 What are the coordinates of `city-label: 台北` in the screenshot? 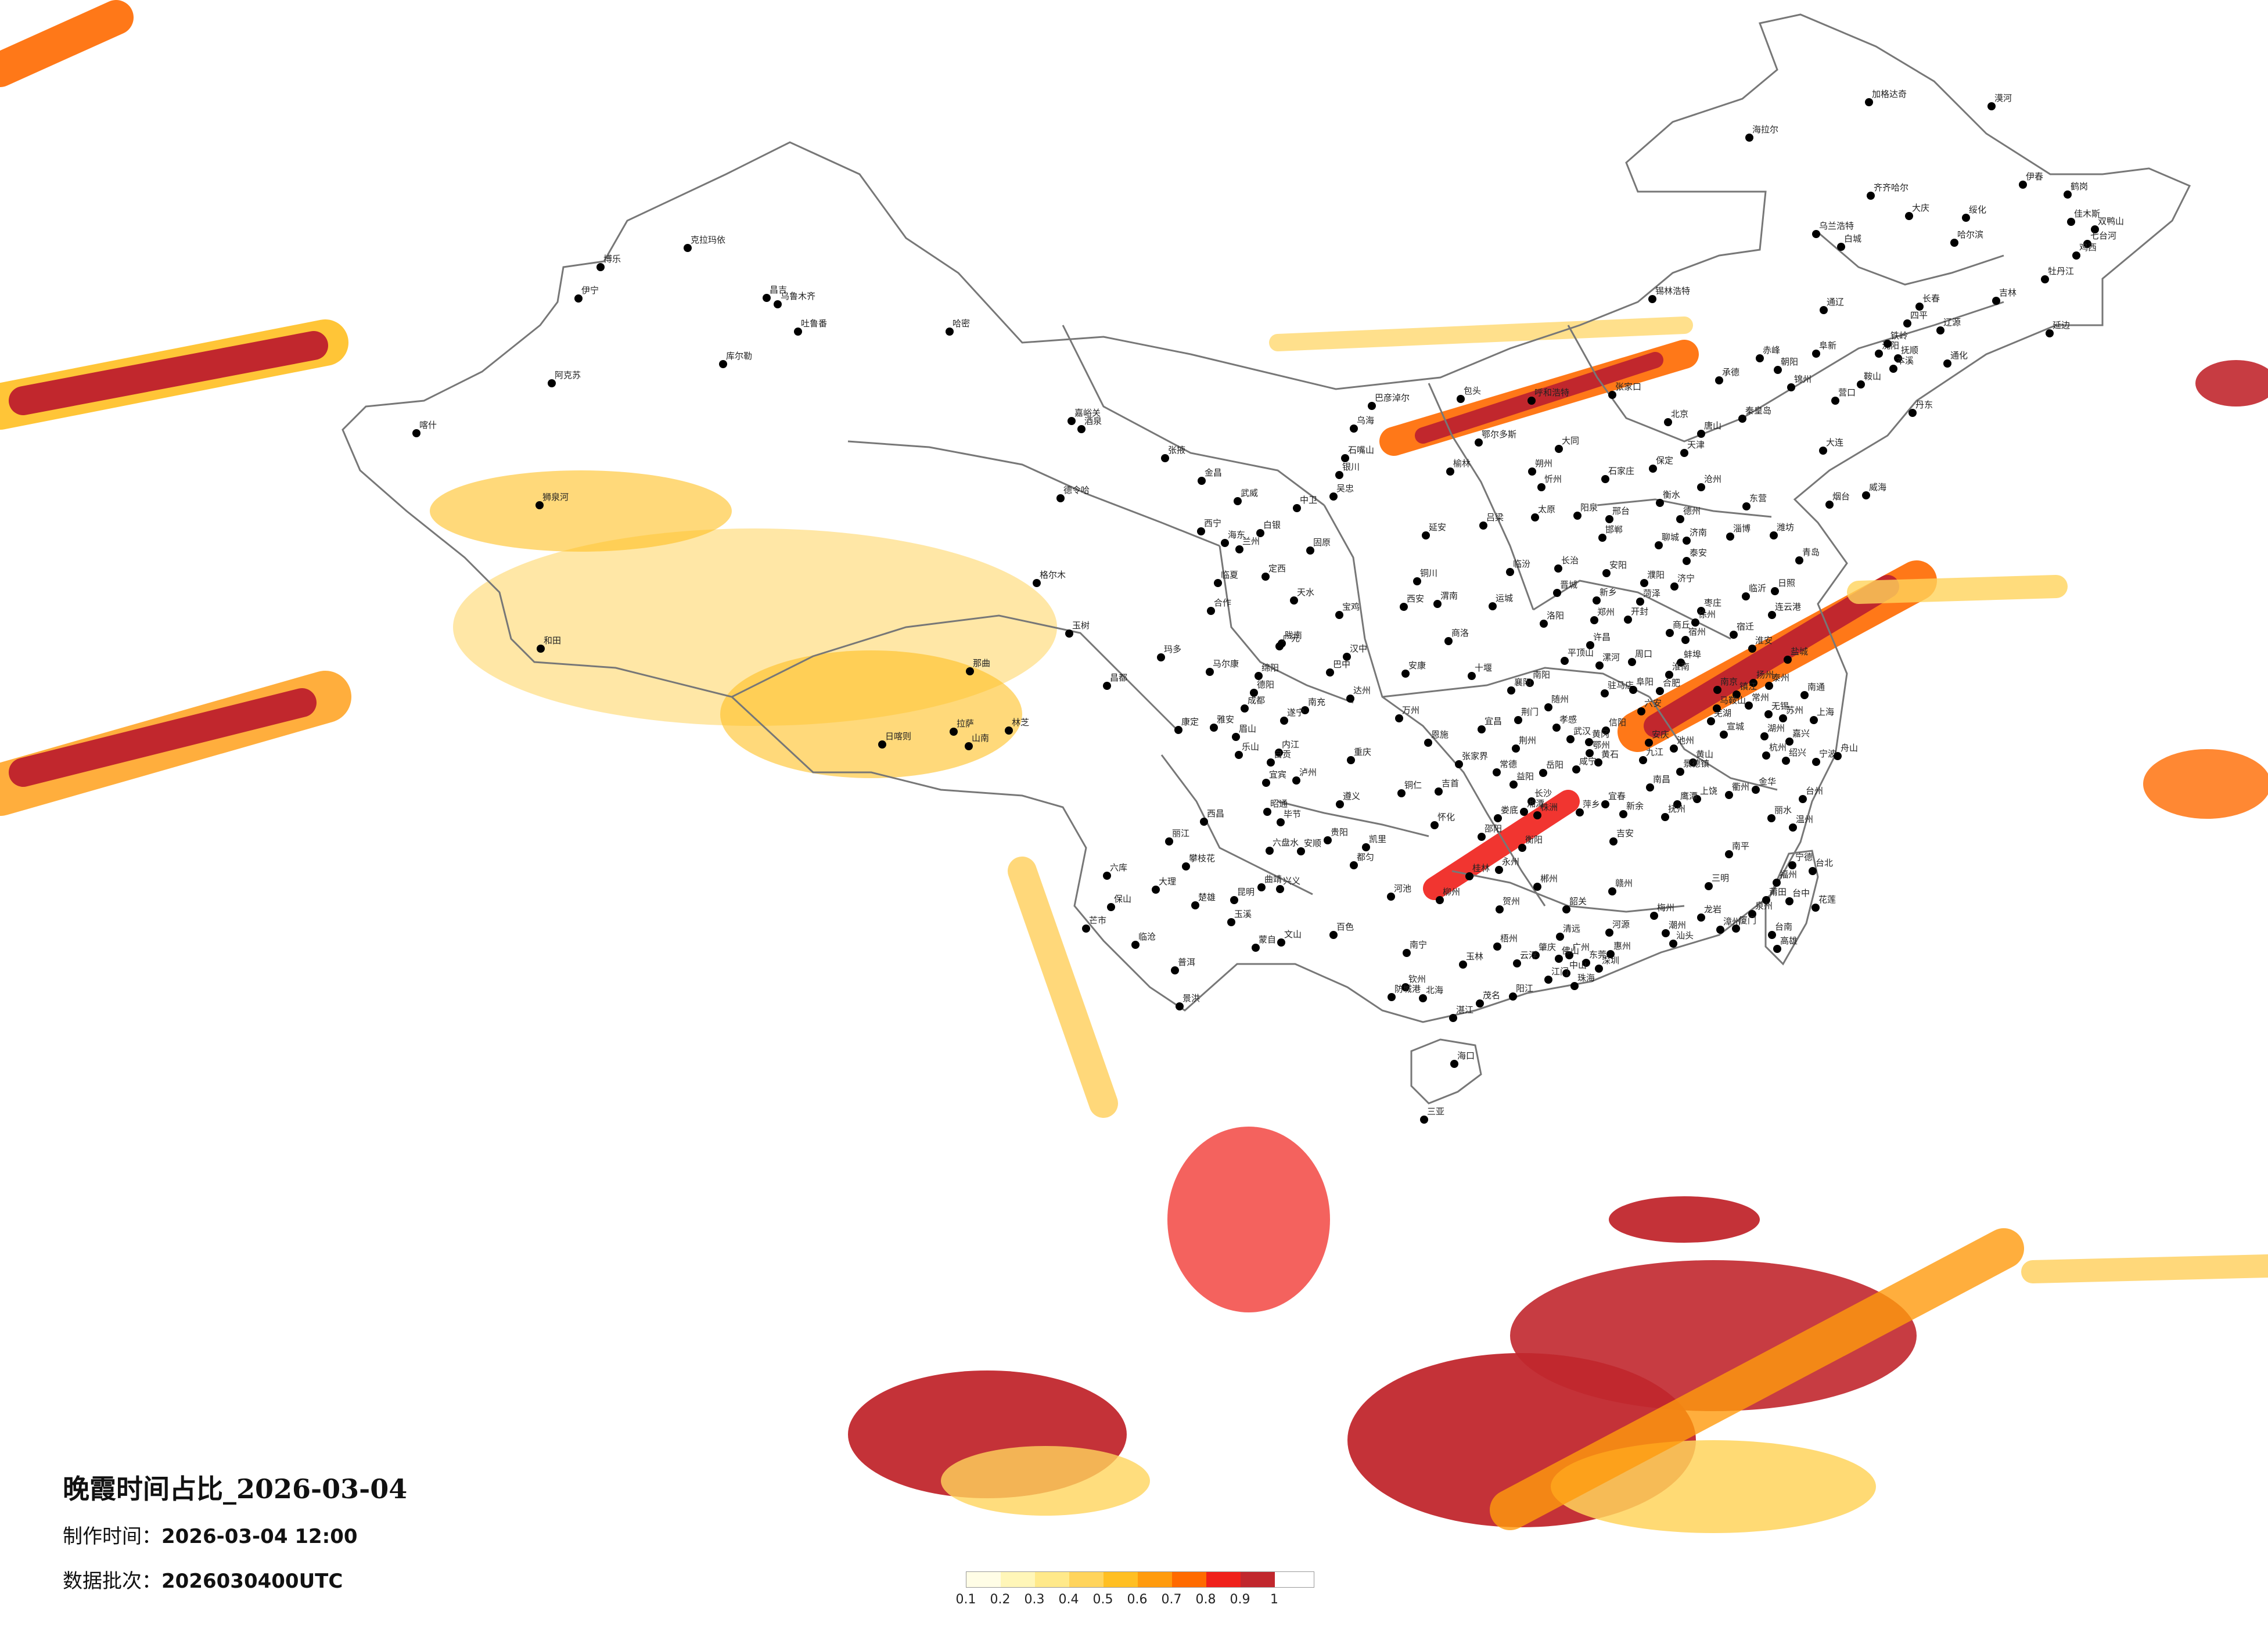 It's located at (1824, 863).